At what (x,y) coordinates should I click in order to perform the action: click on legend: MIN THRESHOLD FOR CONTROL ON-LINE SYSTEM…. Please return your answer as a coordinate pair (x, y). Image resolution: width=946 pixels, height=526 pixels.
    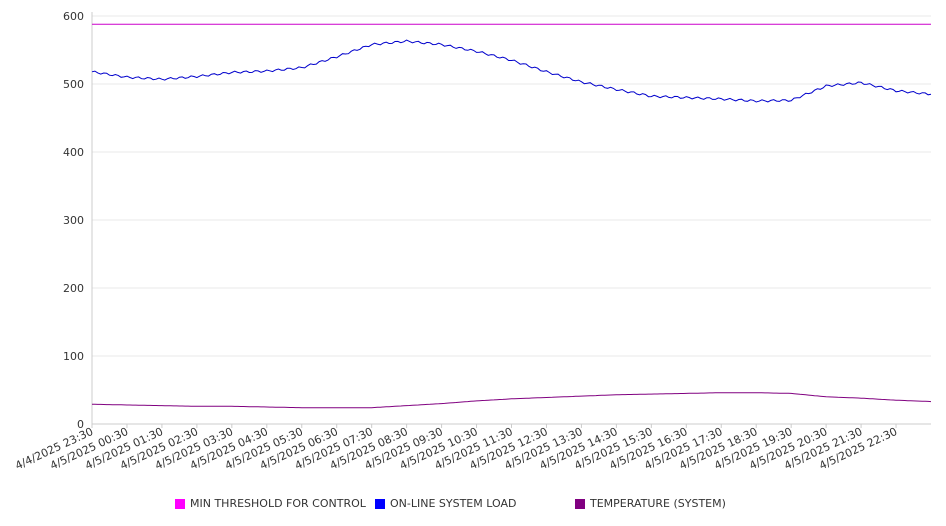
    Looking at the image, I should click on (473, 506).